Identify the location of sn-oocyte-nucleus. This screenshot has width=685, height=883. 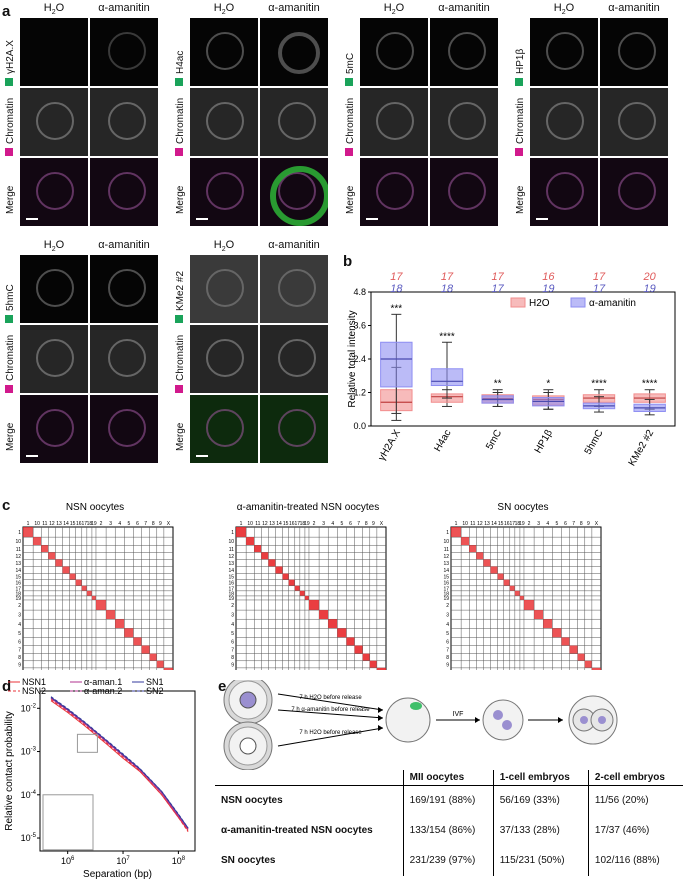
(248, 746).